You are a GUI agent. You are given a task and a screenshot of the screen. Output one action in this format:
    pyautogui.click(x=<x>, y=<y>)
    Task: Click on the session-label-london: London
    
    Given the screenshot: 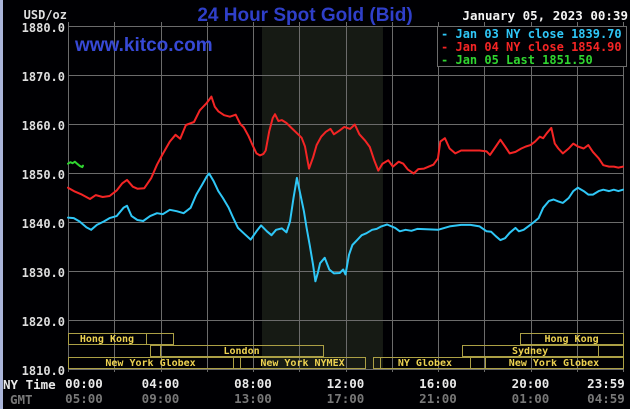 What is the action you would take?
    pyautogui.click(x=241, y=352)
    